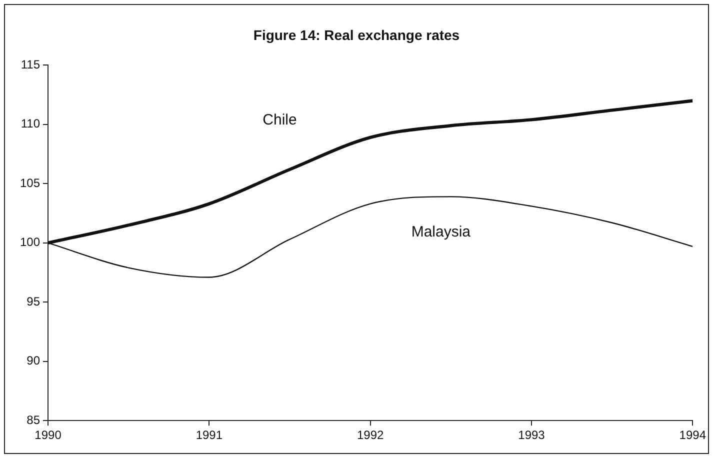 This screenshot has height=460, width=715. What do you see at coordinates (30, 242) in the screenshot?
I see `y-tick-label: 100` at bounding box center [30, 242].